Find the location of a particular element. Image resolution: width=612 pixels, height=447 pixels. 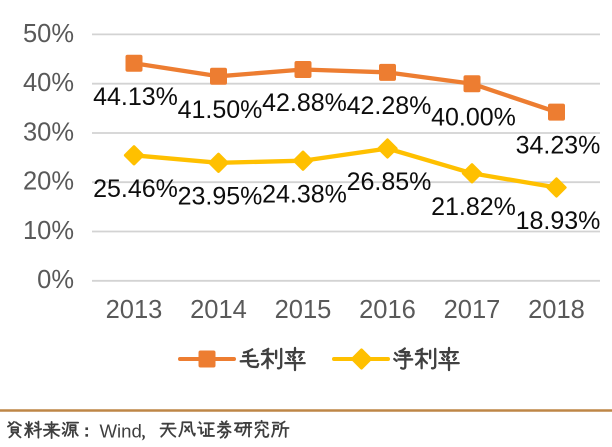

svg-text: 21.82% is located at coordinates (473, 207).